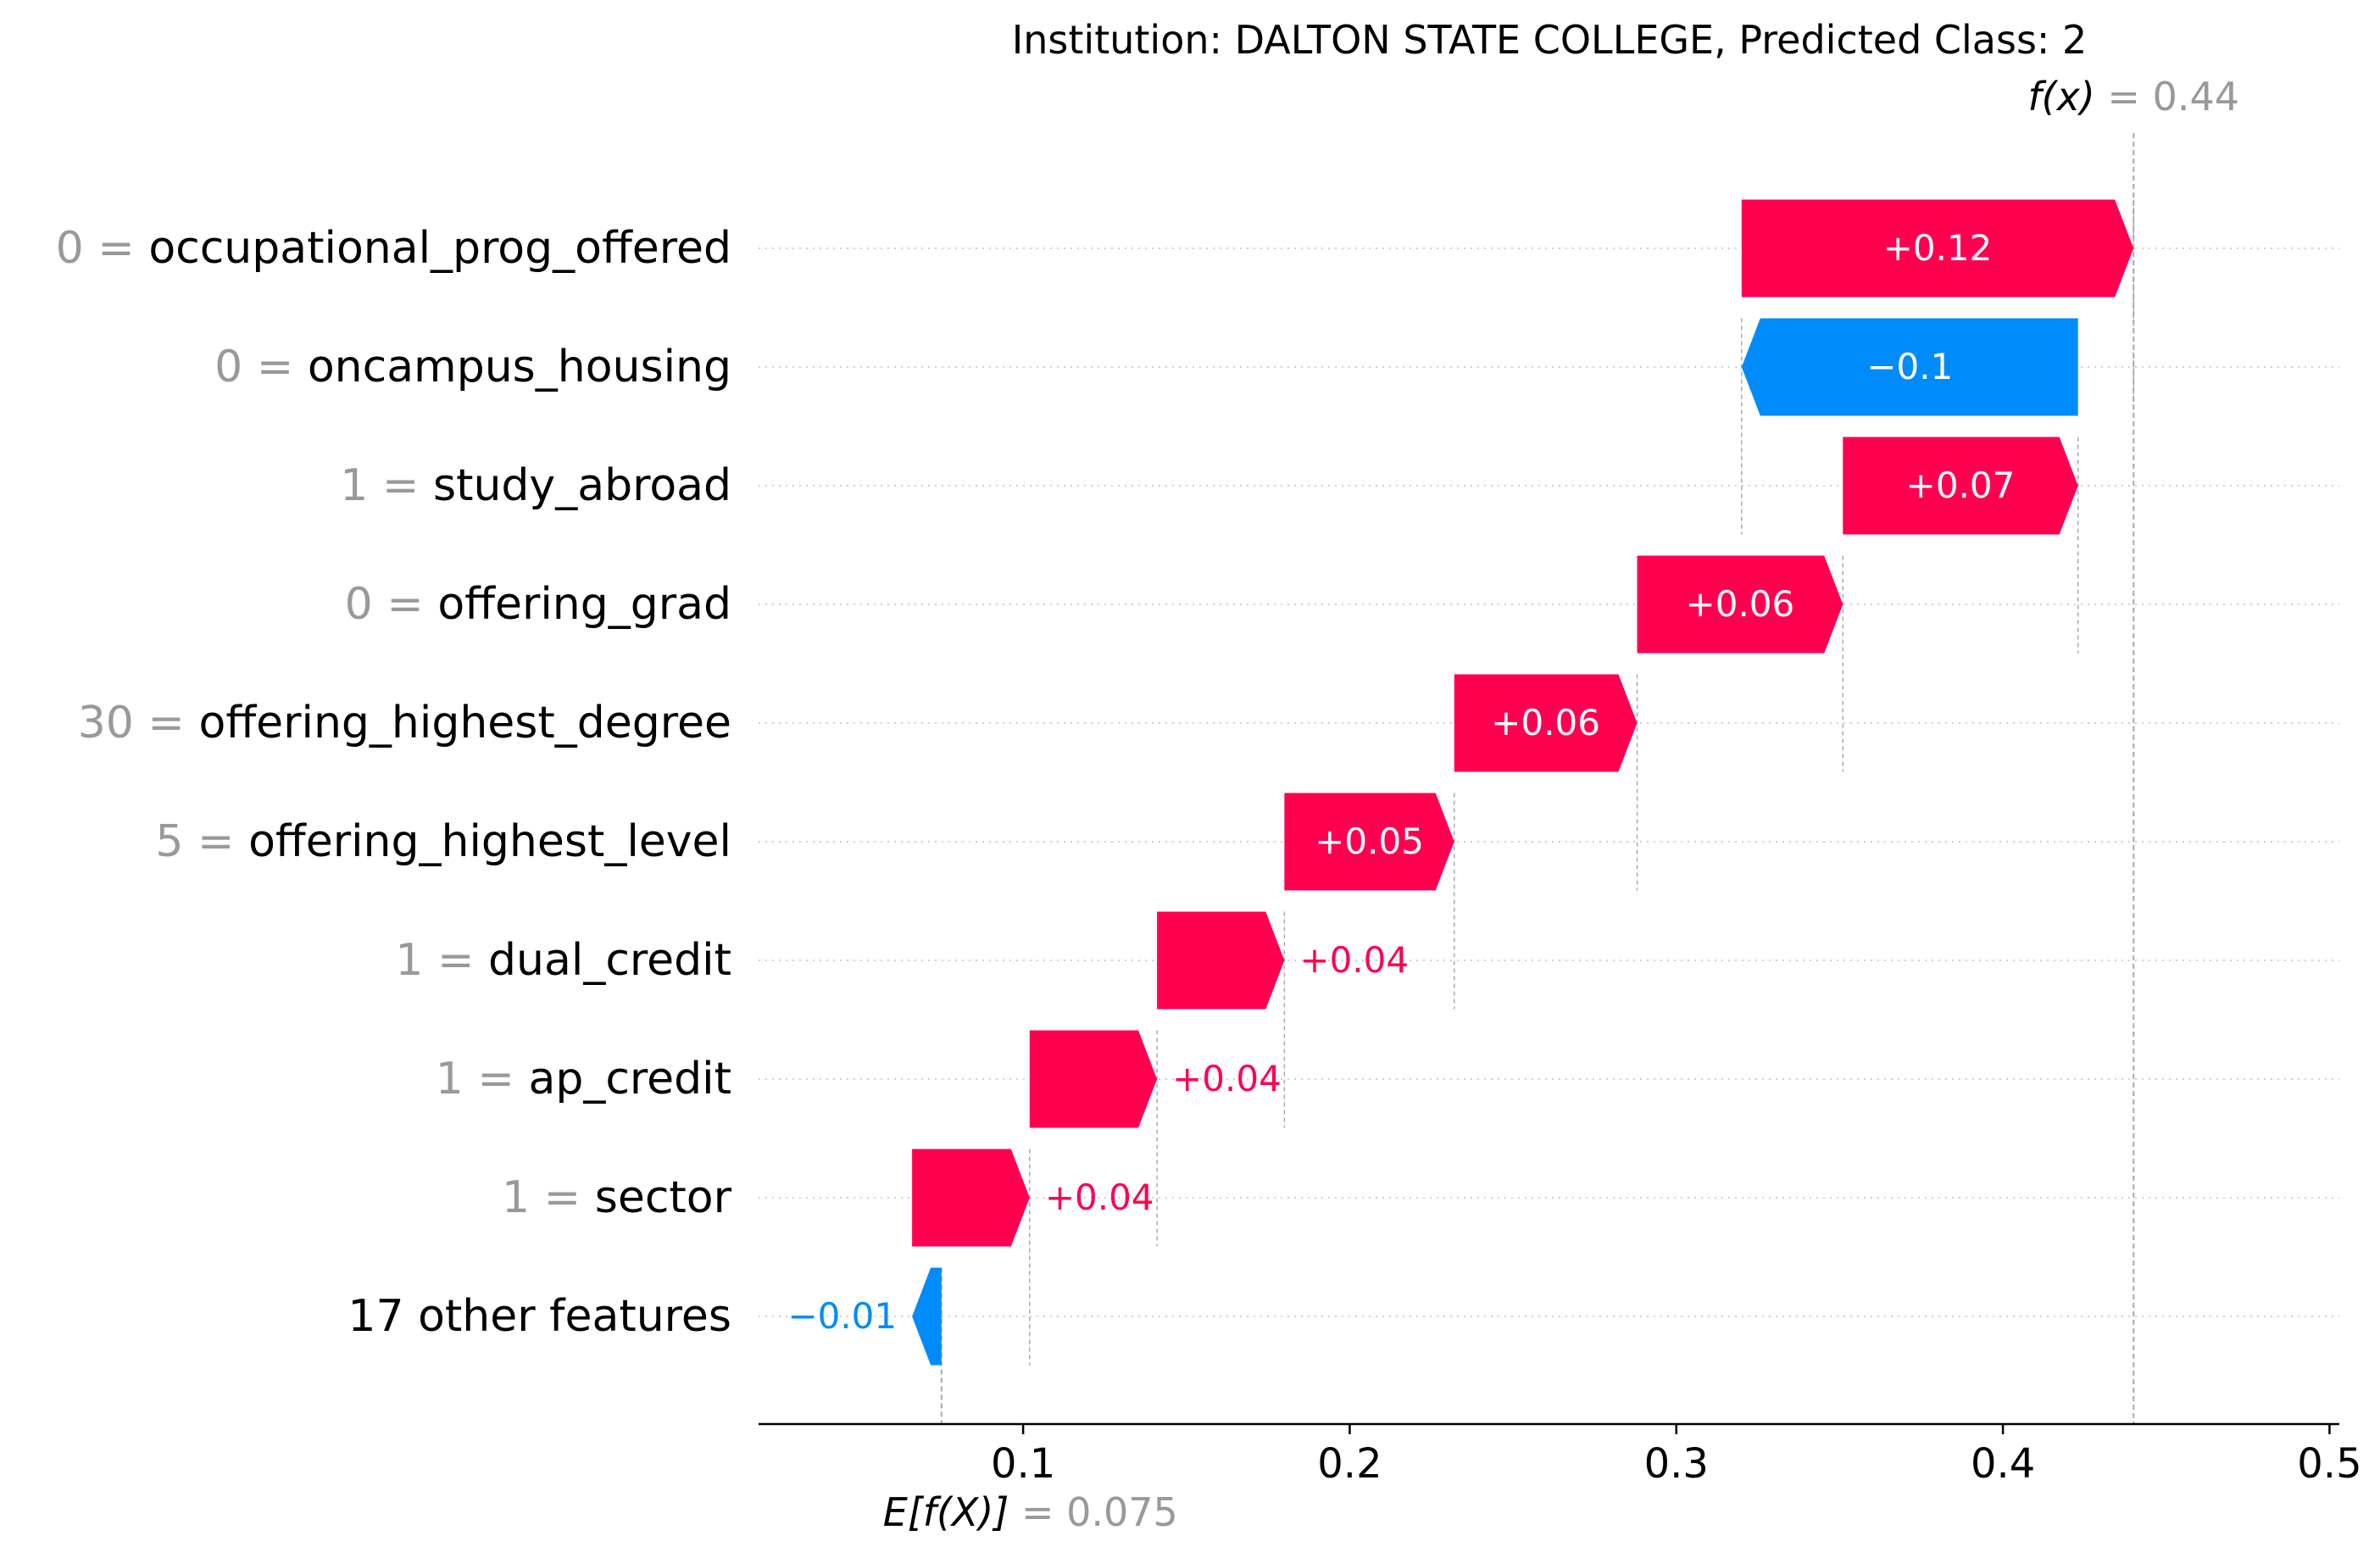 This screenshot has height=1558, width=2380. I want to click on feature-label: 5 = offering_highest_level, so click(443, 841).